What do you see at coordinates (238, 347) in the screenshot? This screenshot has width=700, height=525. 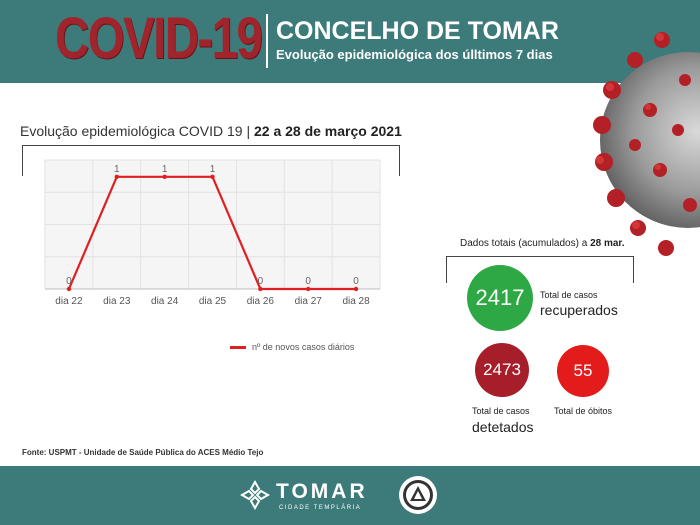 I see `legend-swatch` at bounding box center [238, 347].